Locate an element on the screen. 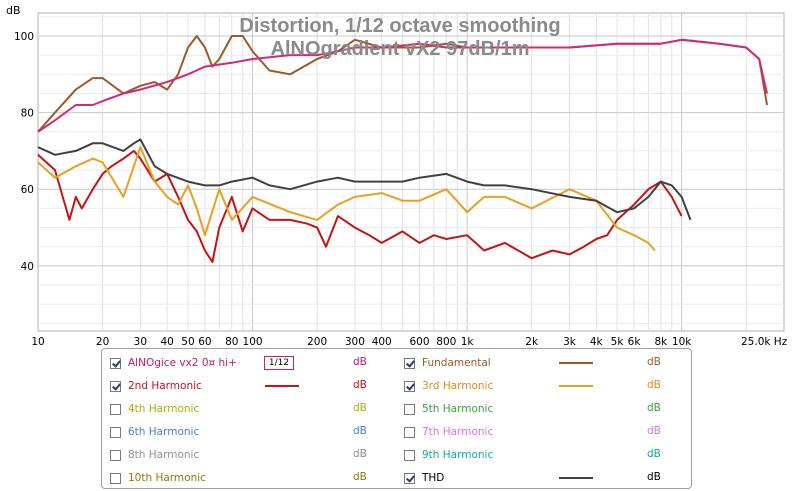  y-tick-label: 60 is located at coordinates (27, 190).